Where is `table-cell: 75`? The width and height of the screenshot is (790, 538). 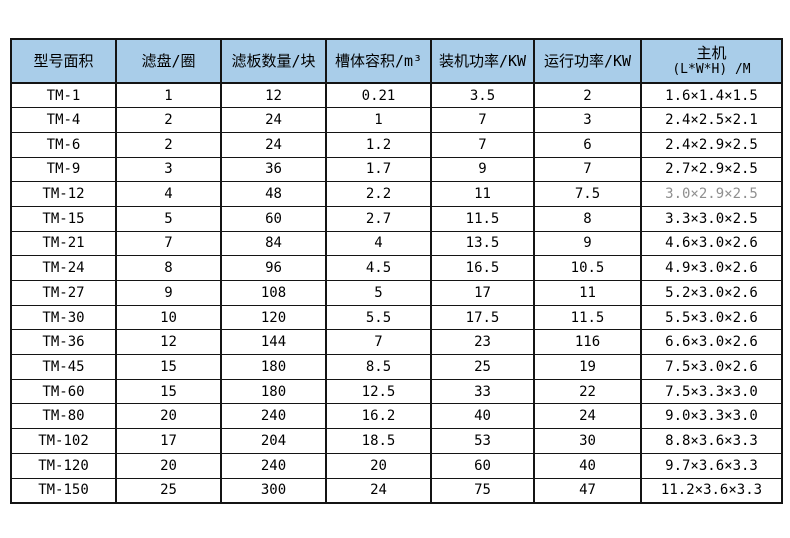 table-cell: 75 is located at coordinates (482, 490).